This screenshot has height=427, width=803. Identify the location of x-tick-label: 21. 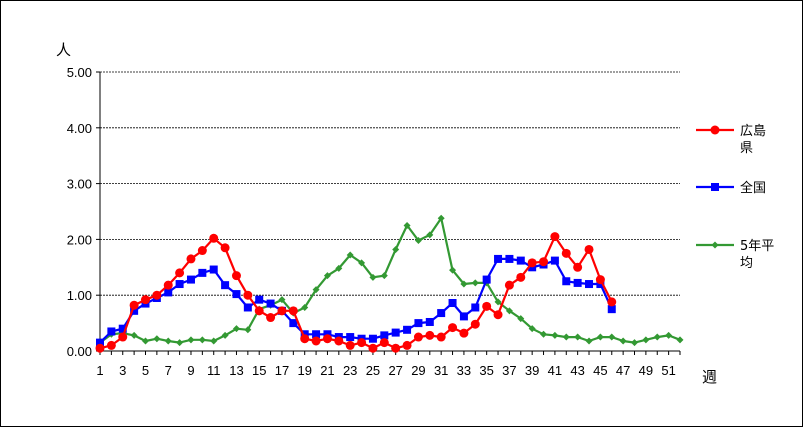
(327, 370).